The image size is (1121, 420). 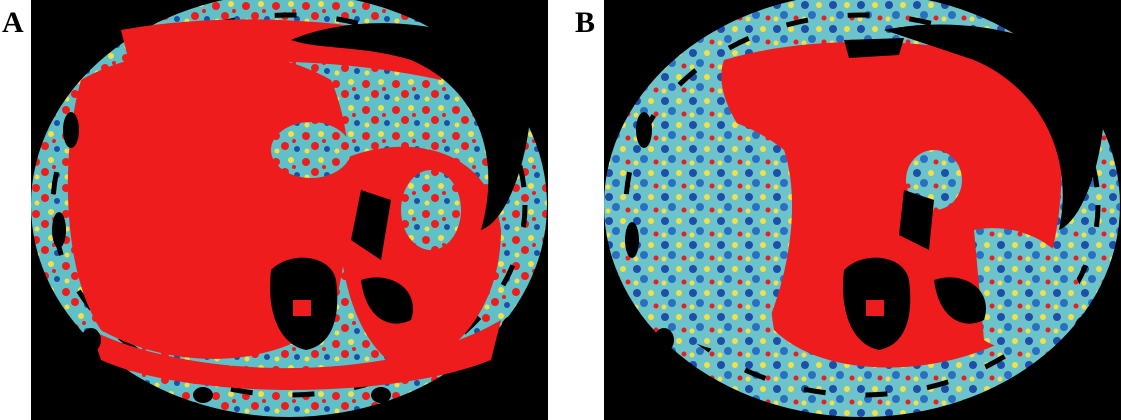 What do you see at coordinates (13, 22) in the screenshot?
I see `panel-label-a: A` at bounding box center [13, 22].